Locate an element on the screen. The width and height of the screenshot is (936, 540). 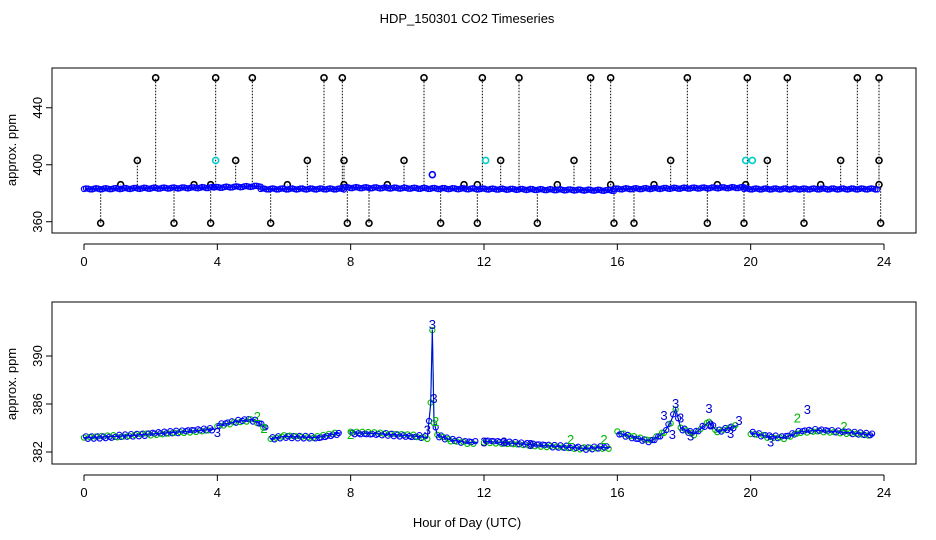
x-tick-label: 20 is located at coordinates (750, 261).